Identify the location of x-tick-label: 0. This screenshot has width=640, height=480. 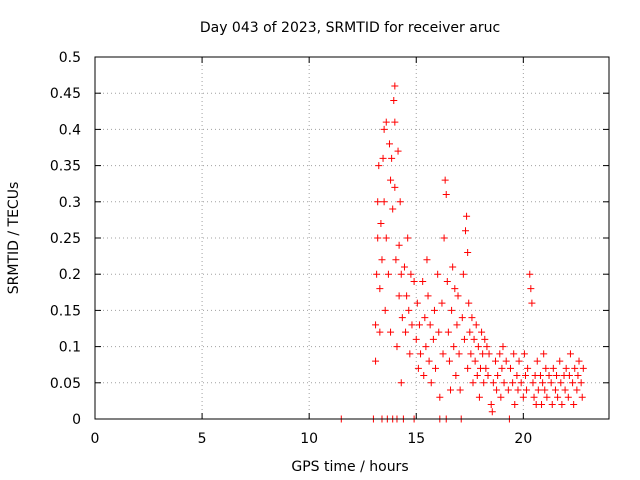
(95, 439).